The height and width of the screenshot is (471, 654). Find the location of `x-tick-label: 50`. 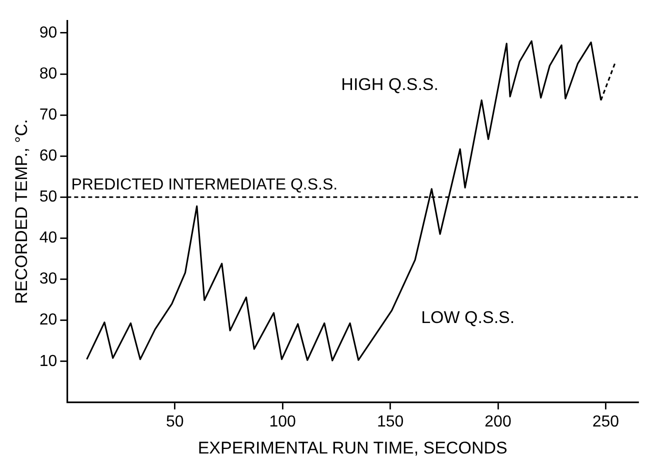

x-tick-label: 50 is located at coordinates (175, 421).